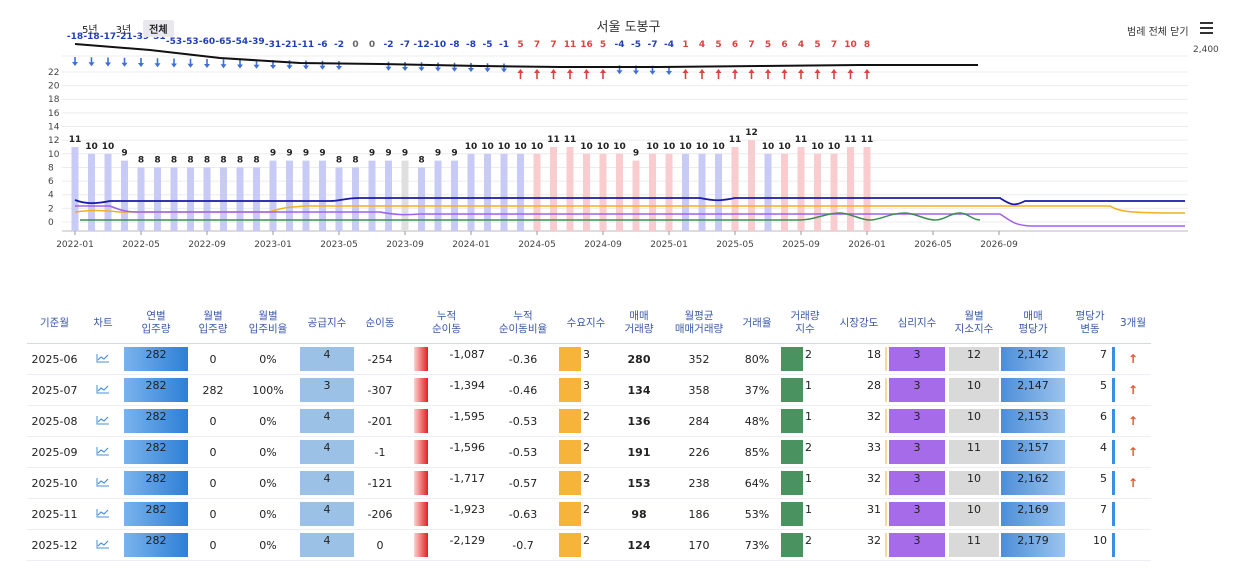  What do you see at coordinates (54, 421) in the screenshot?
I see `cell-value: 2025-08` at bounding box center [54, 421].